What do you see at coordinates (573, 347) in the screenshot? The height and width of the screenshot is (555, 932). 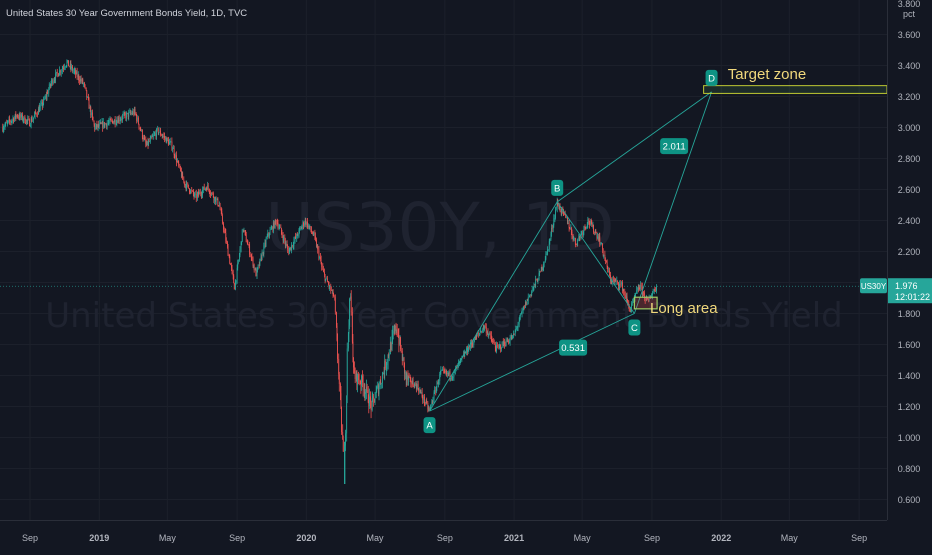 I see `ratio-badge` at bounding box center [573, 347].